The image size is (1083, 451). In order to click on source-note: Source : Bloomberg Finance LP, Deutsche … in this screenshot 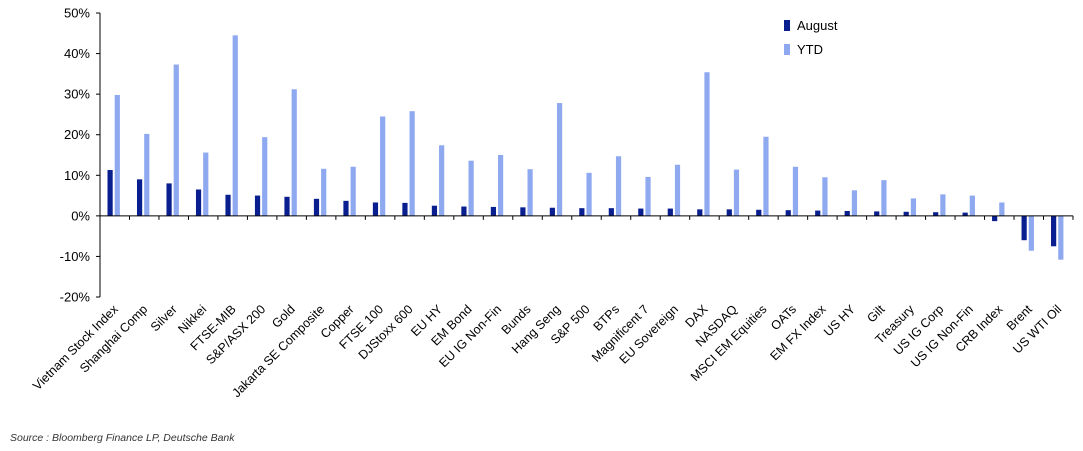, I will do `click(122, 438)`.